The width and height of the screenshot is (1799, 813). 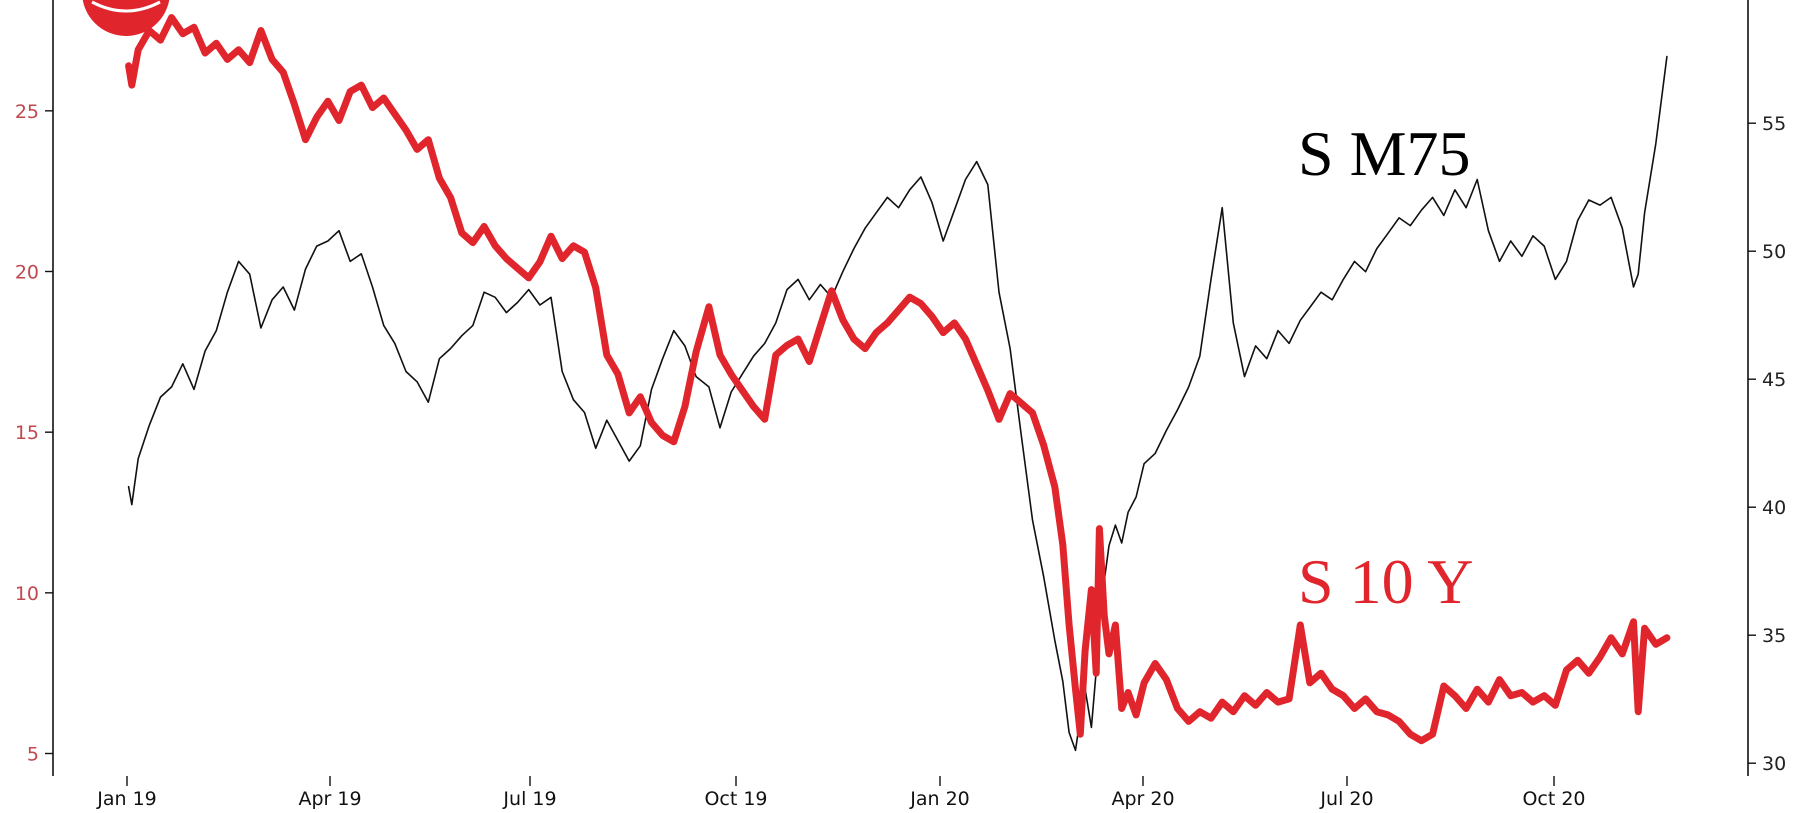 What do you see at coordinates (27, 272) in the screenshot?
I see `left-tick-label: 20` at bounding box center [27, 272].